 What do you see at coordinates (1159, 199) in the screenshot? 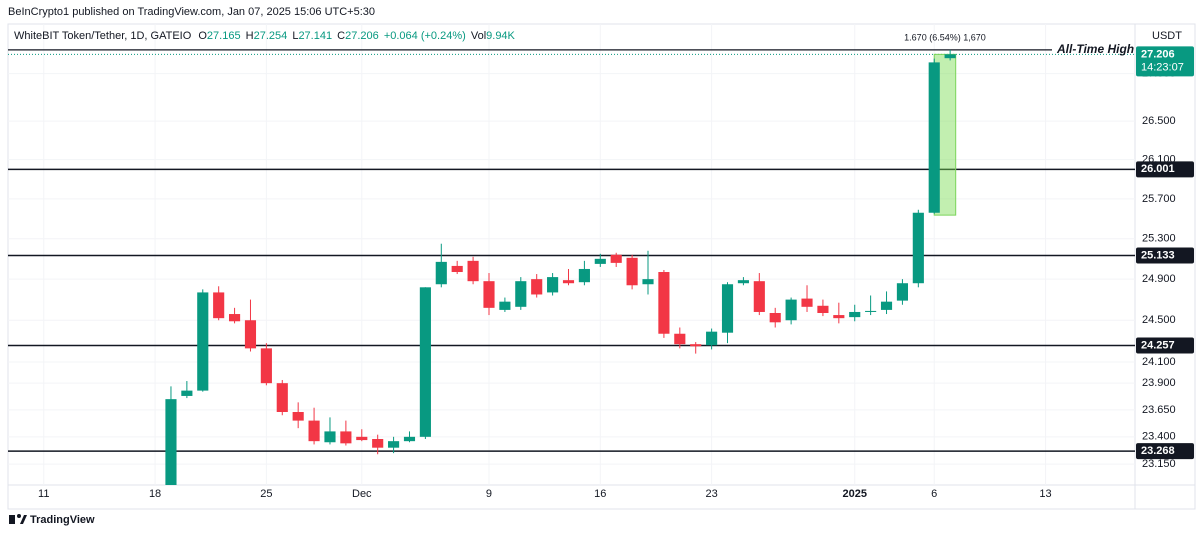
I see `y-tick-label: 25.700` at bounding box center [1159, 199].